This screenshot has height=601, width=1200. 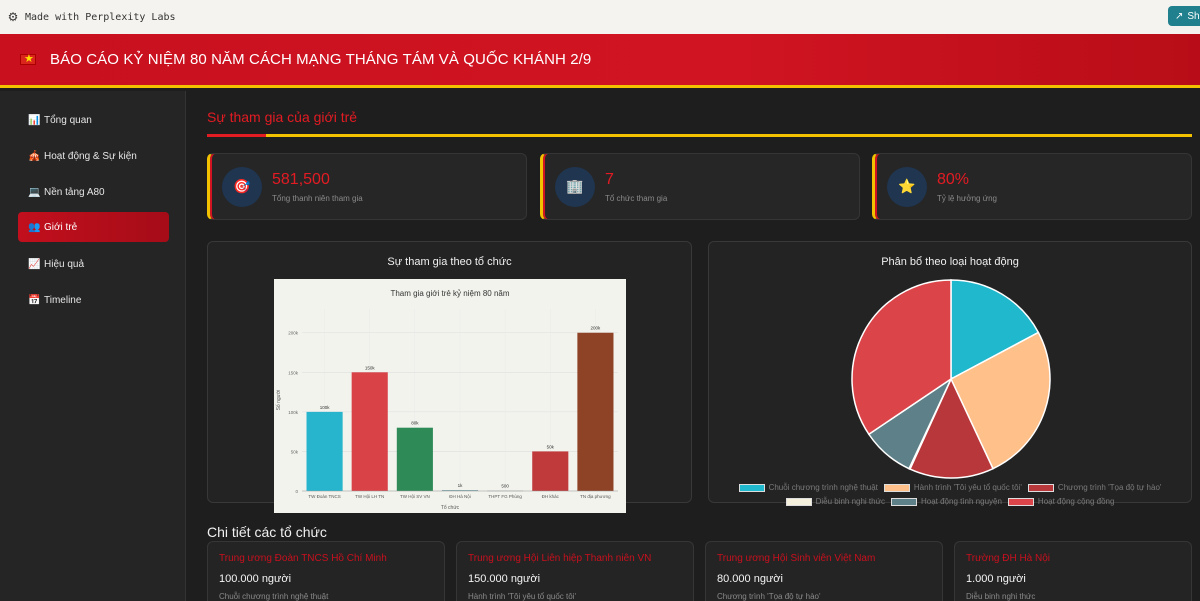 What do you see at coordinates (296, 491) in the screenshot?
I see `y-tick-label: 0` at bounding box center [296, 491].